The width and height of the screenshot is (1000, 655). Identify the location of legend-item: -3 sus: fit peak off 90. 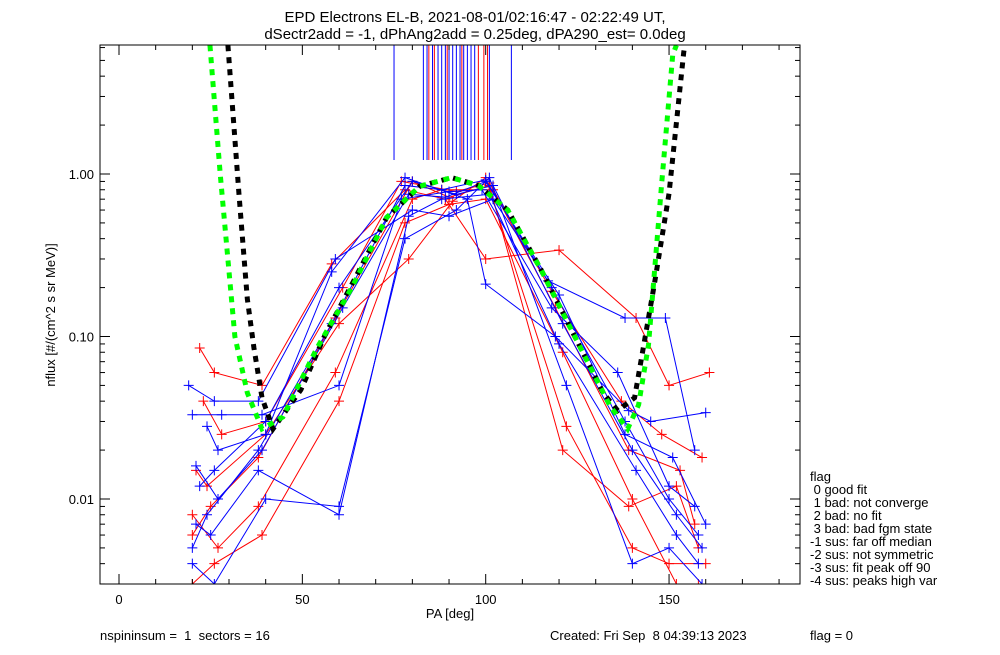
(870, 567).